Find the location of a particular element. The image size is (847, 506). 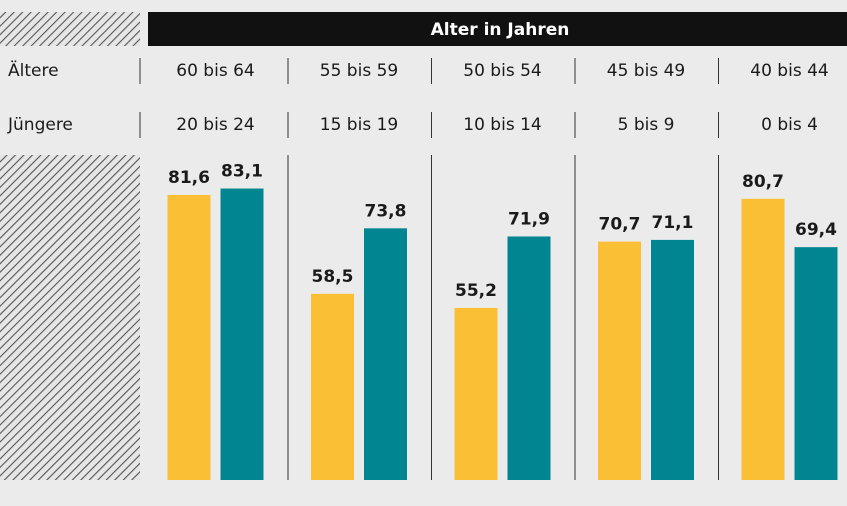

header-bar is located at coordinates (497, 29).